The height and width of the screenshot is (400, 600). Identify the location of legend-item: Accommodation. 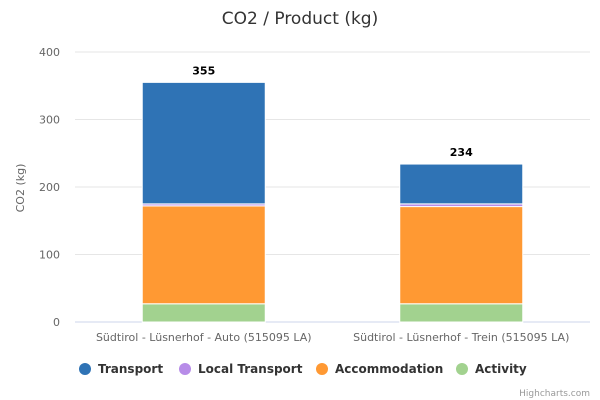
(379, 369).